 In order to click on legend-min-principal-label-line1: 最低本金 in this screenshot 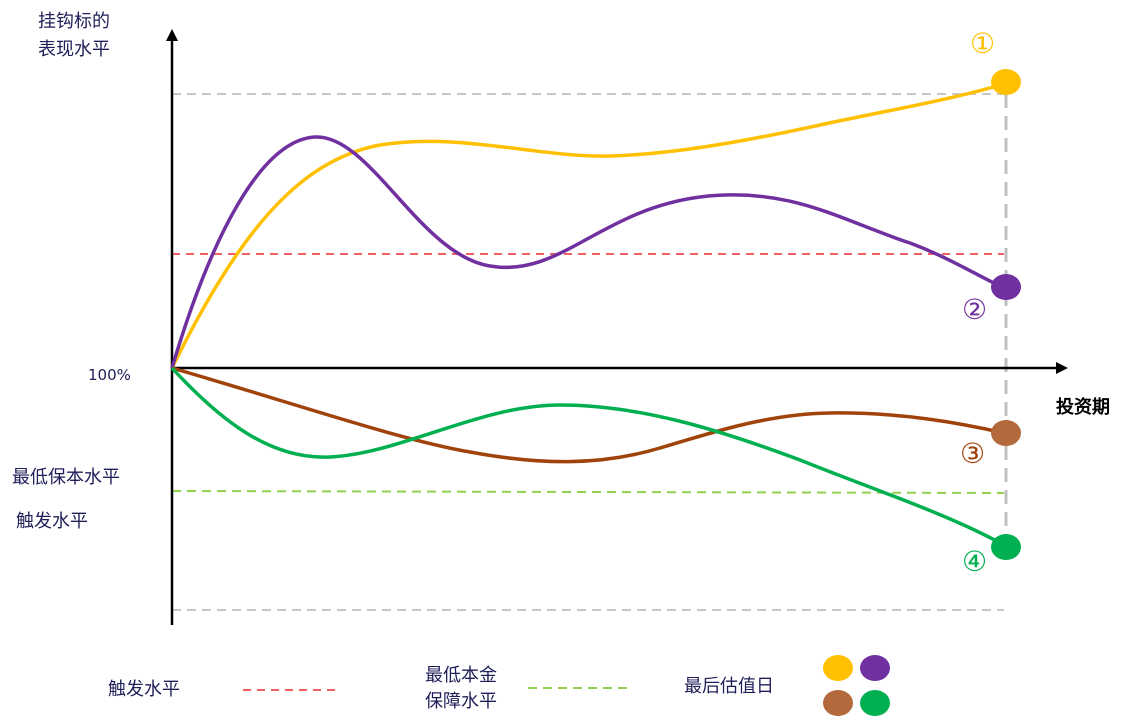, I will do `click(461, 675)`.